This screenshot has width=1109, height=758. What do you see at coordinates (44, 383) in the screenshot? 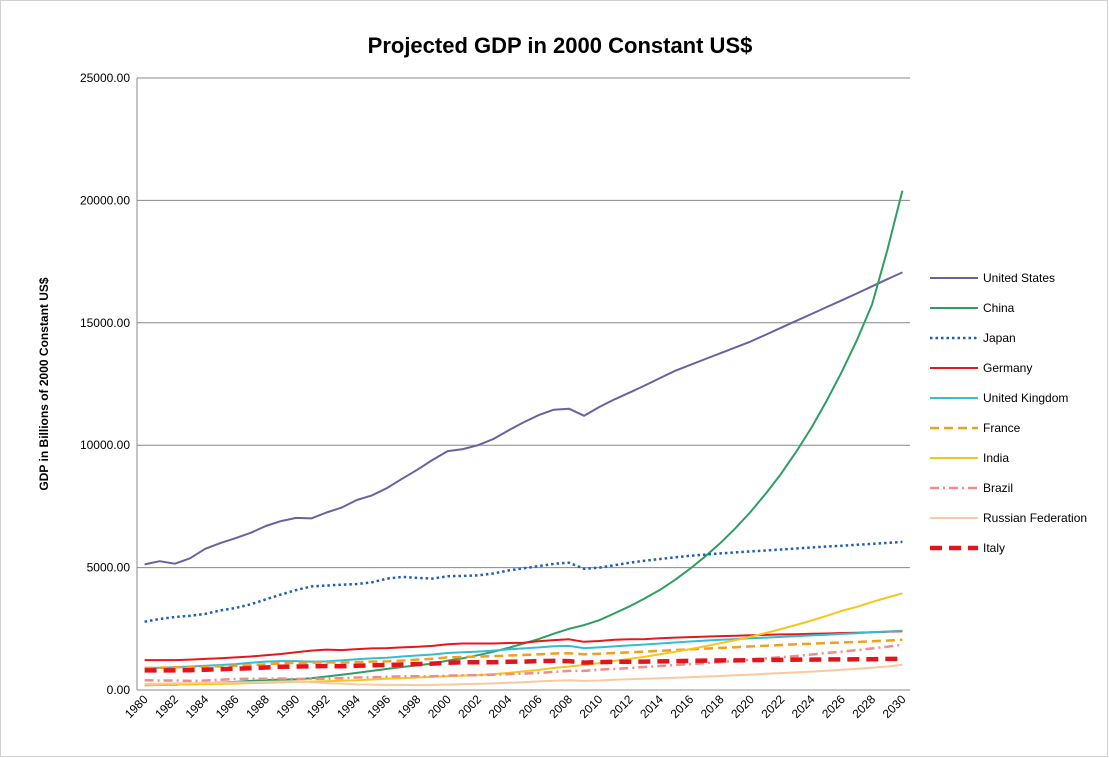
I see `y-axis-label: GDP in Billions of 2000 Constant US$` at bounding box center [44, 383].